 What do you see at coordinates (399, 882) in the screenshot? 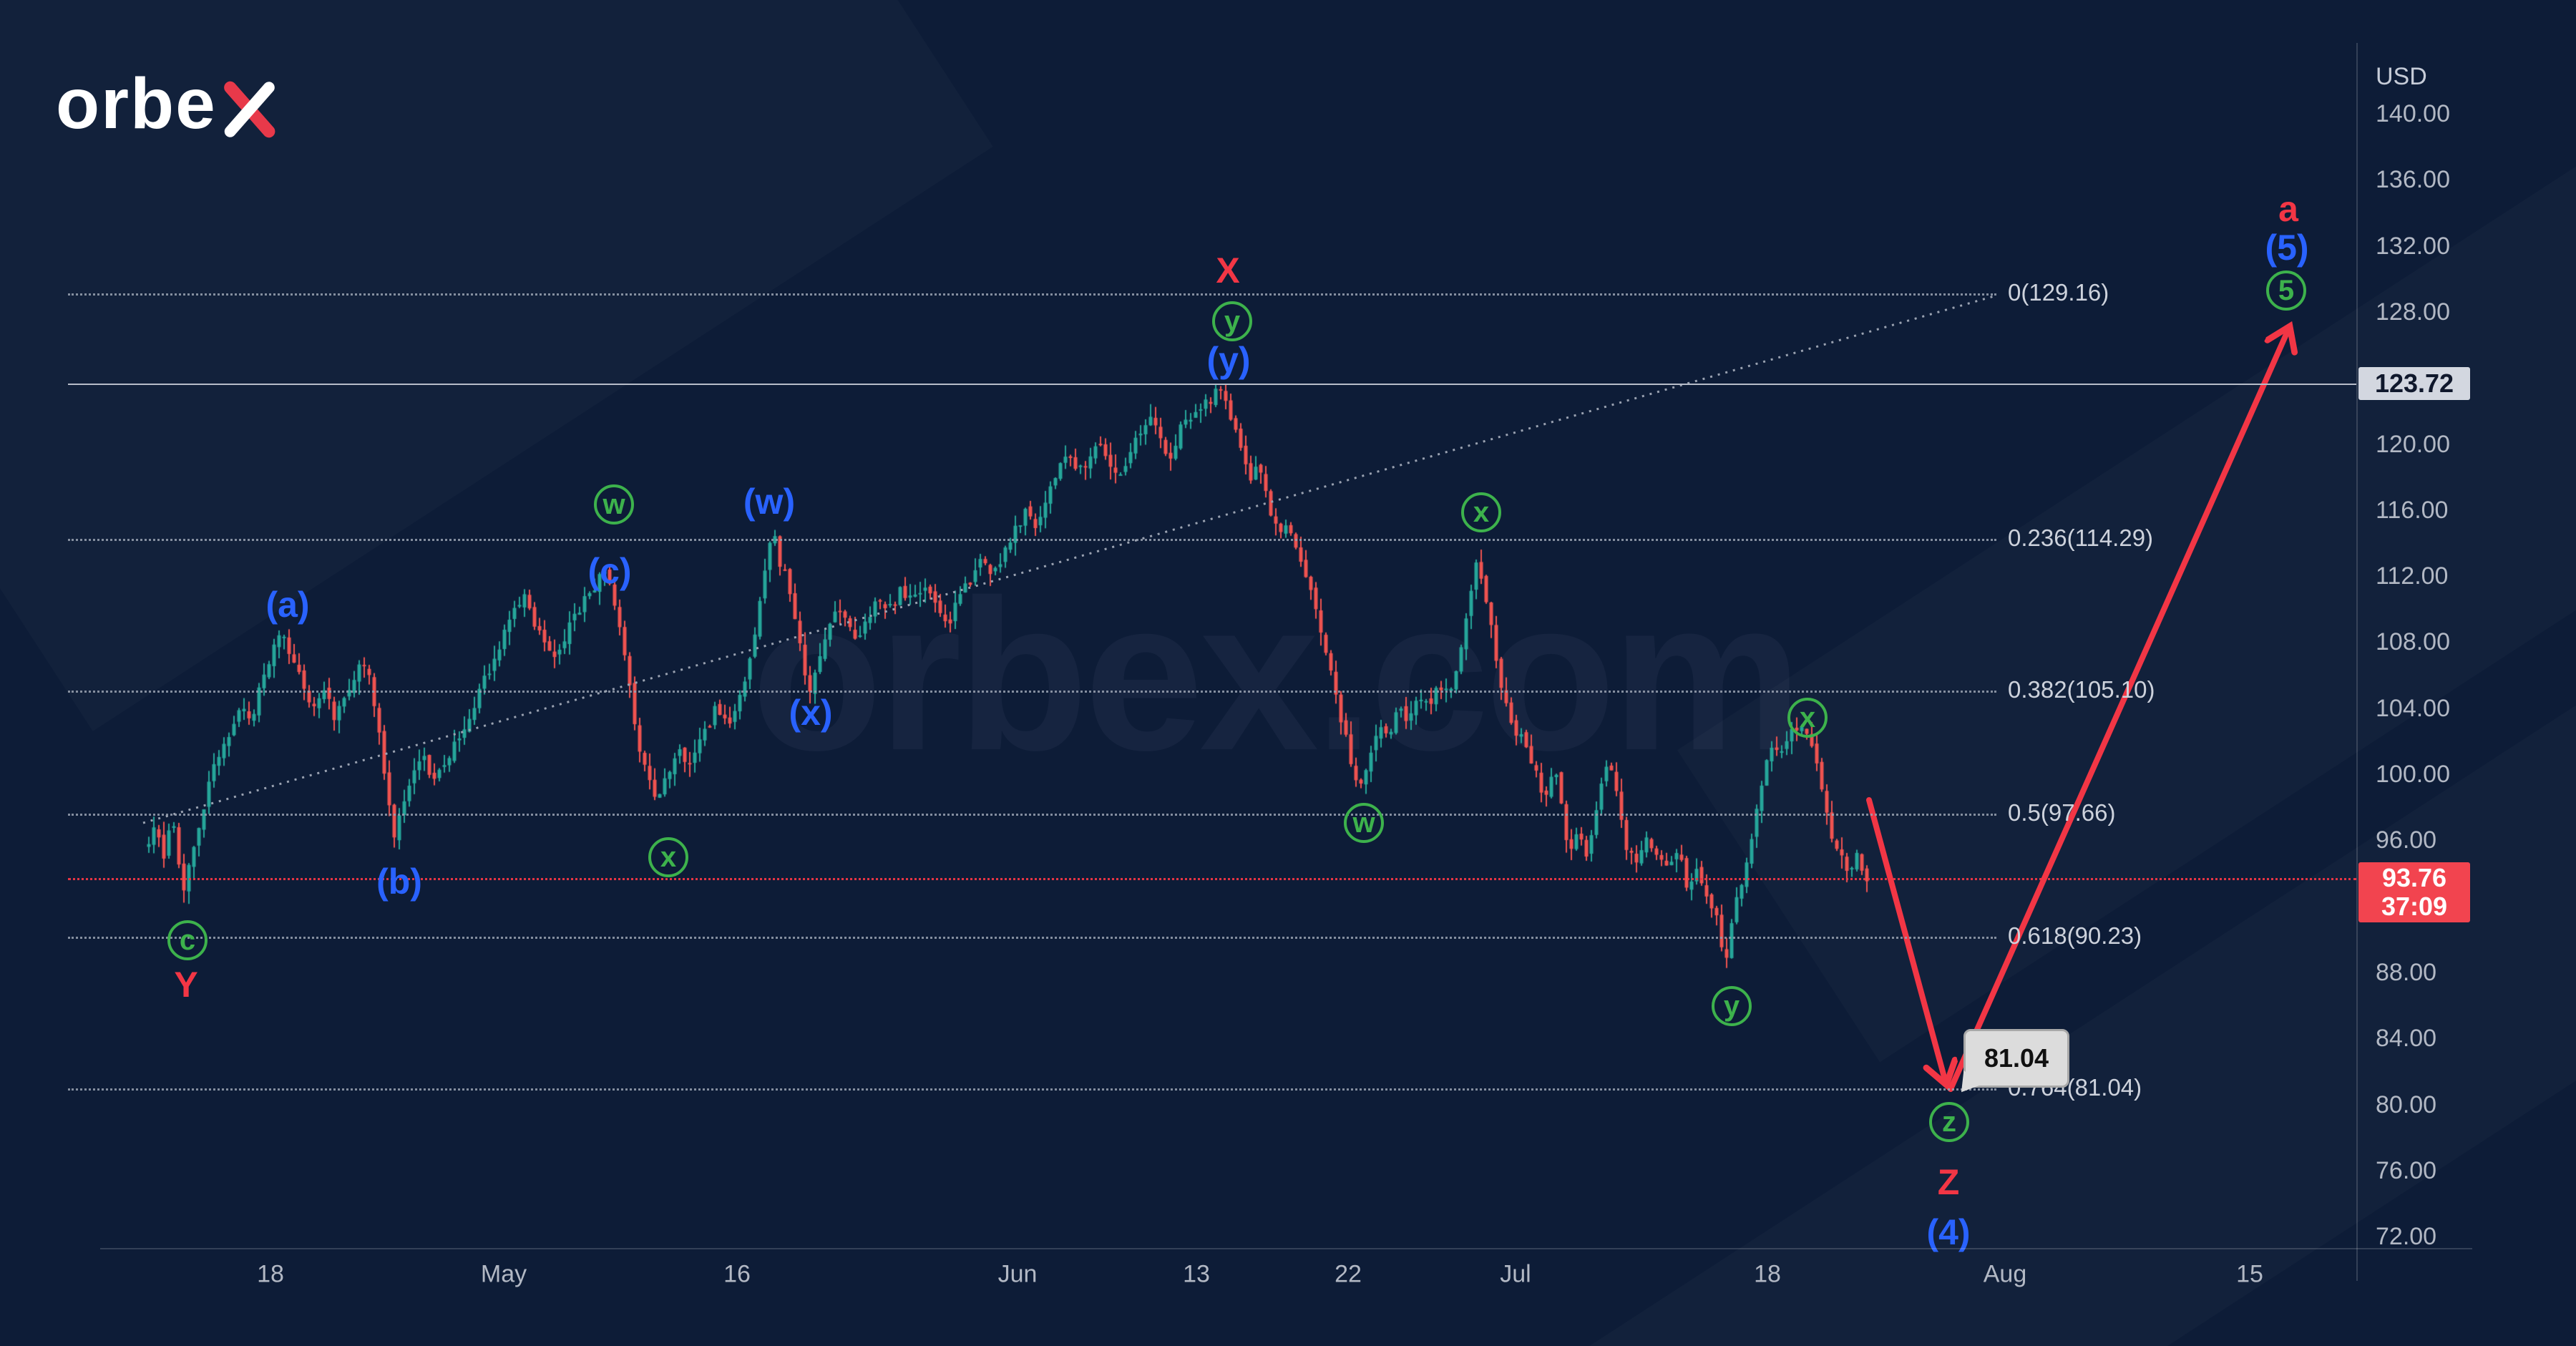
I see `wave-label-b: (b)` at bounding box center [399, 882].